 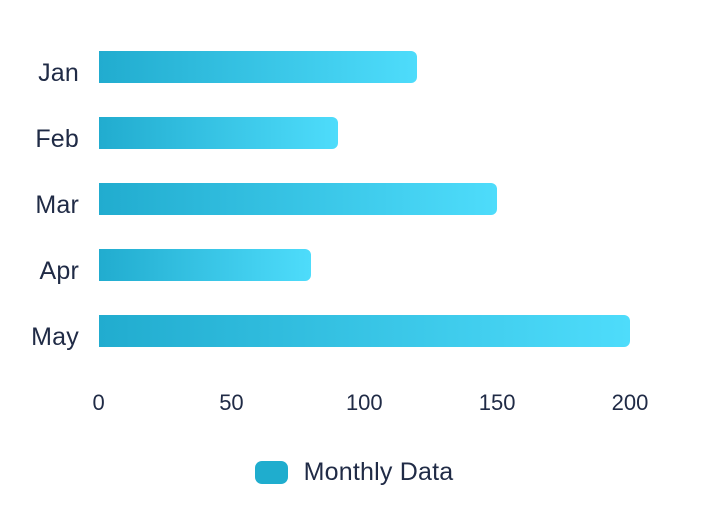 I want to click on bar-feb, so click(x=218, y=133).